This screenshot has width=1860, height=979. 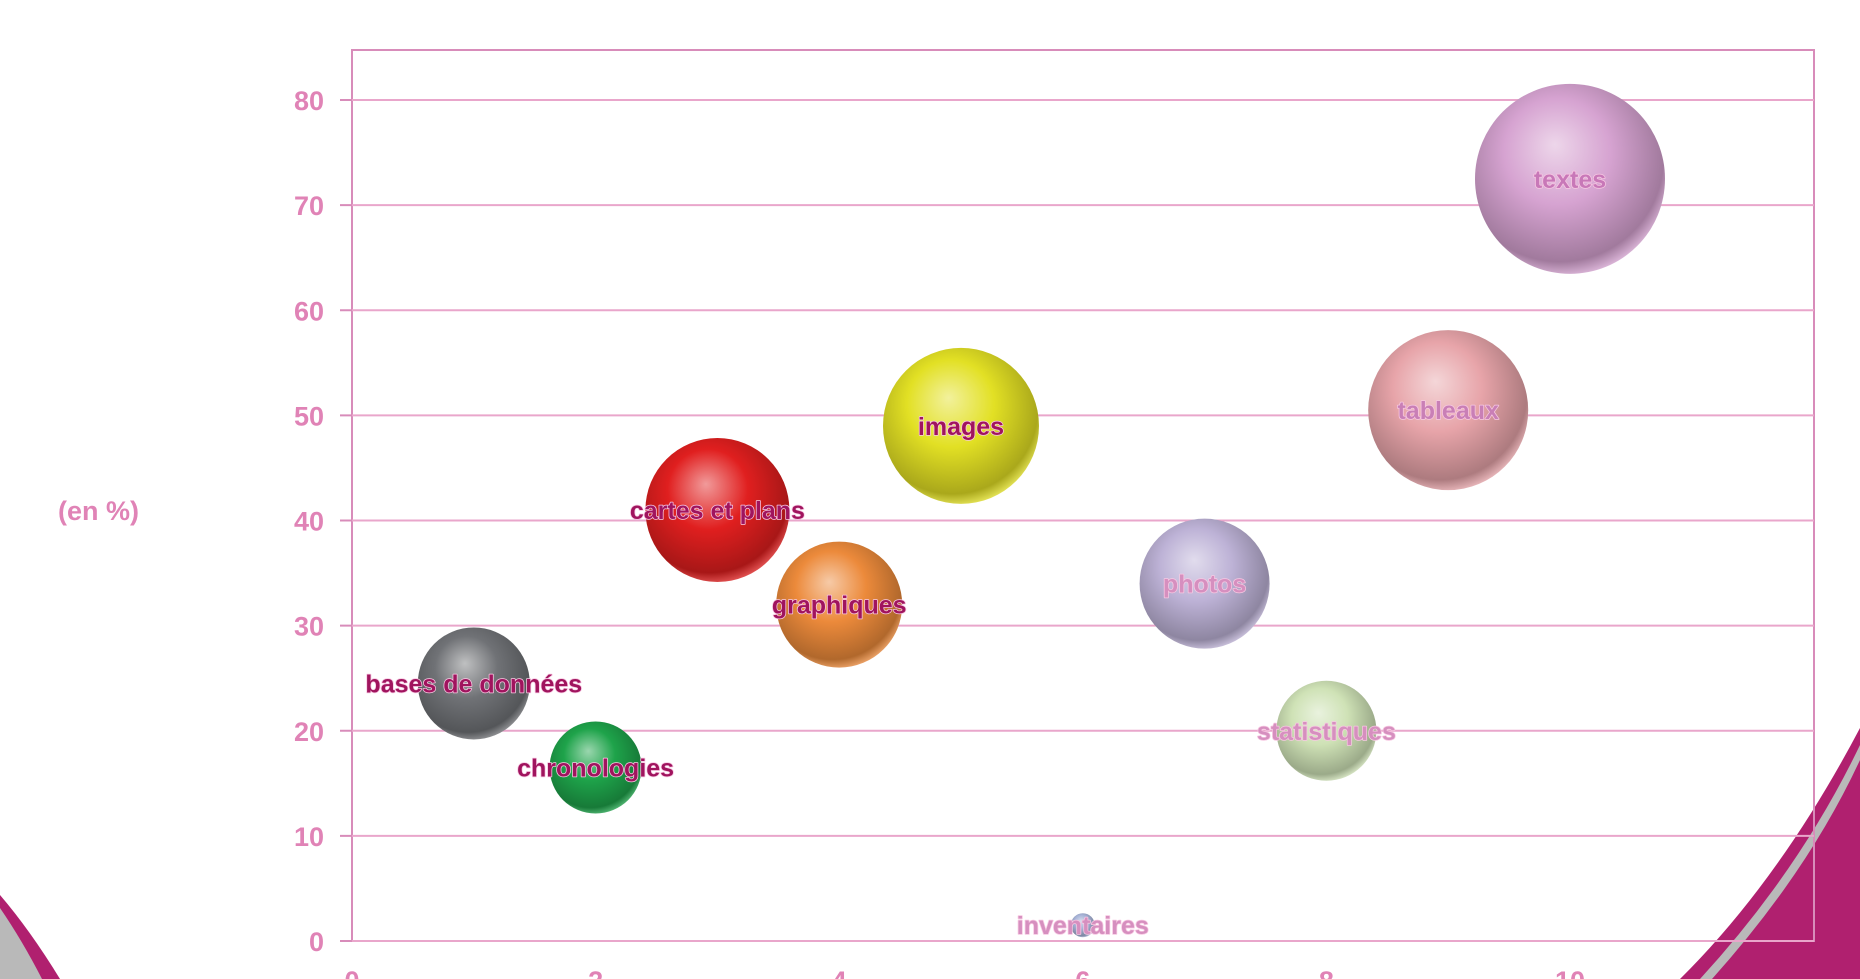 I want to click on bubble-label-bases-de-données: bases de données, so click(x=473, y=684).